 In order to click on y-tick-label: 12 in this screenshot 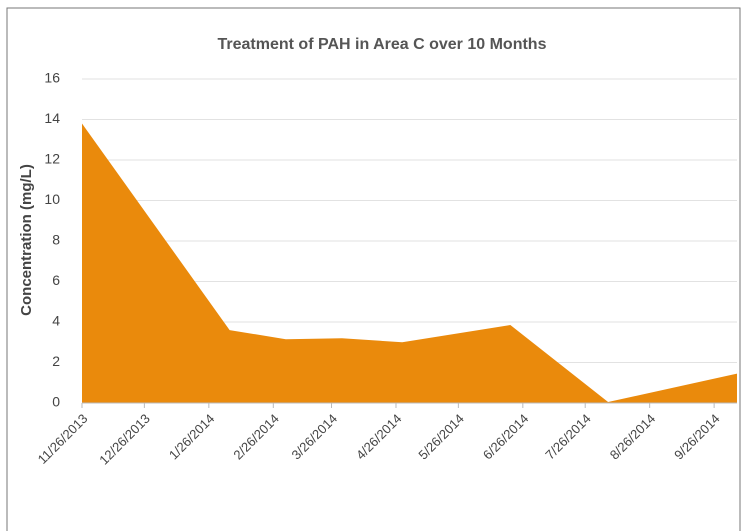, I will do `click(52, 159)`.